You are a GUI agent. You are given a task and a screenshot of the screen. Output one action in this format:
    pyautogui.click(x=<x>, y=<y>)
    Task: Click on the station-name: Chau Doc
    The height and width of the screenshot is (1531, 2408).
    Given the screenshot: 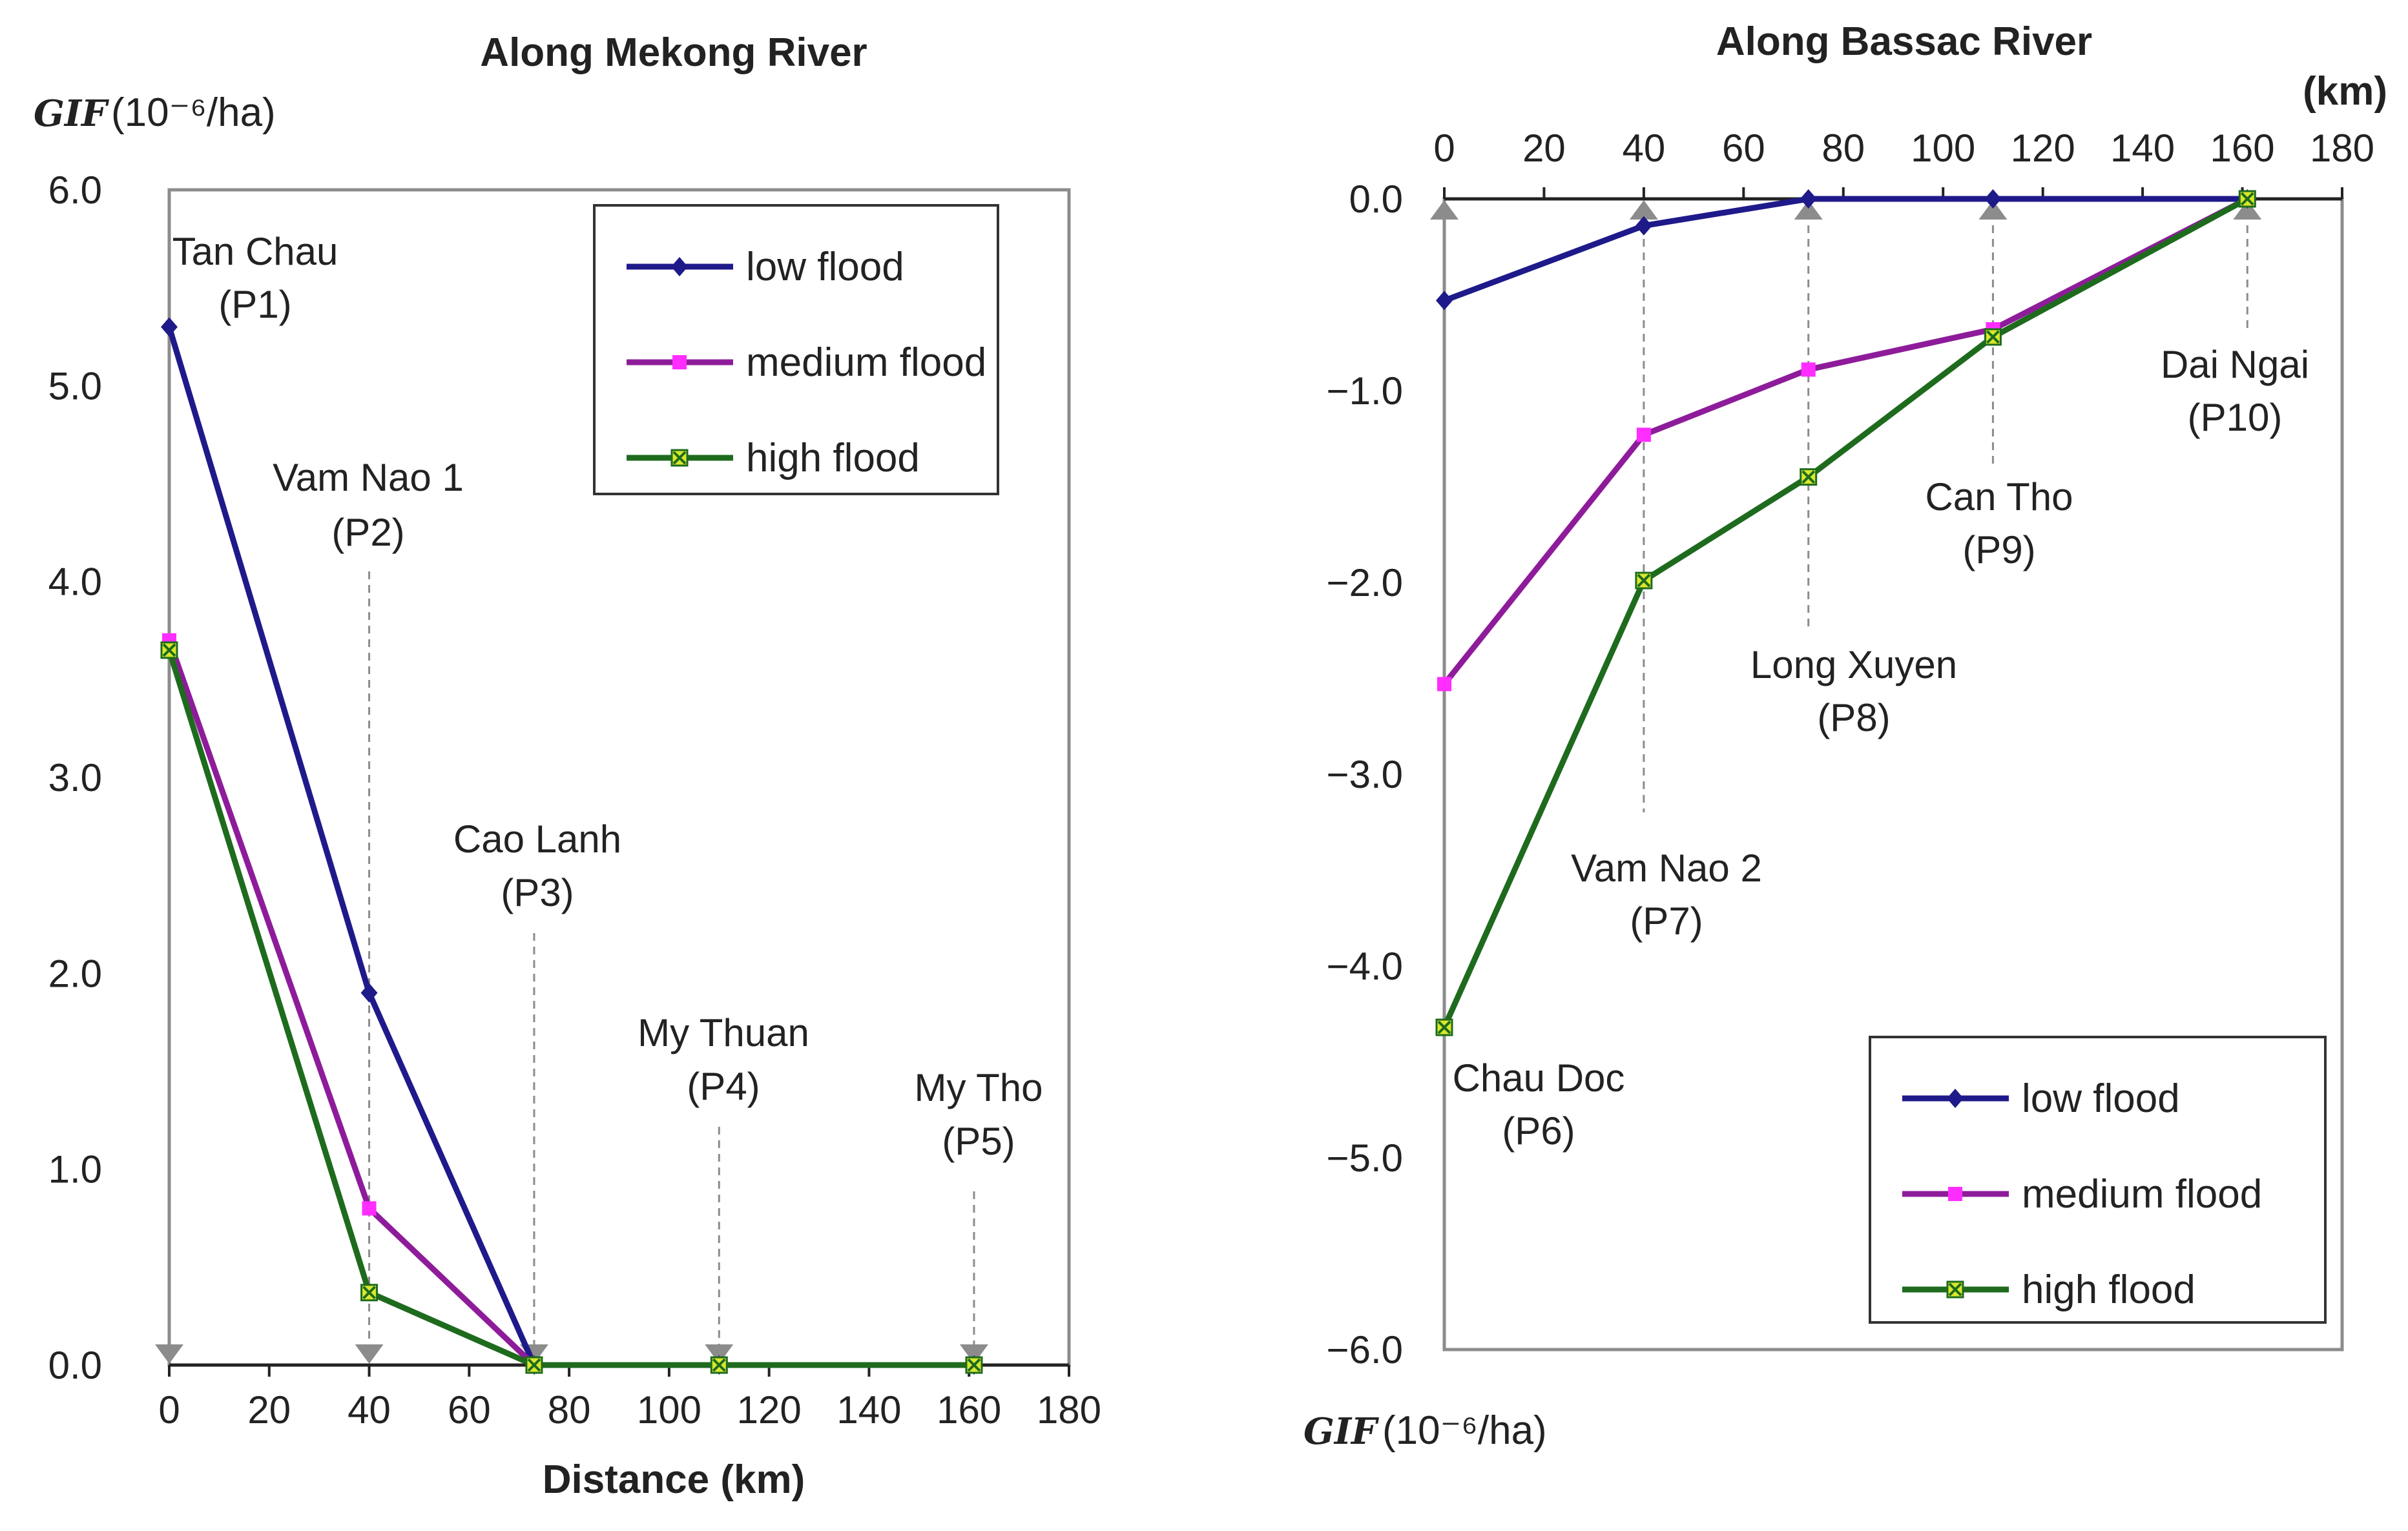 What is the action you would take?
    pyautogui.click(x=1539, y=1078)
    